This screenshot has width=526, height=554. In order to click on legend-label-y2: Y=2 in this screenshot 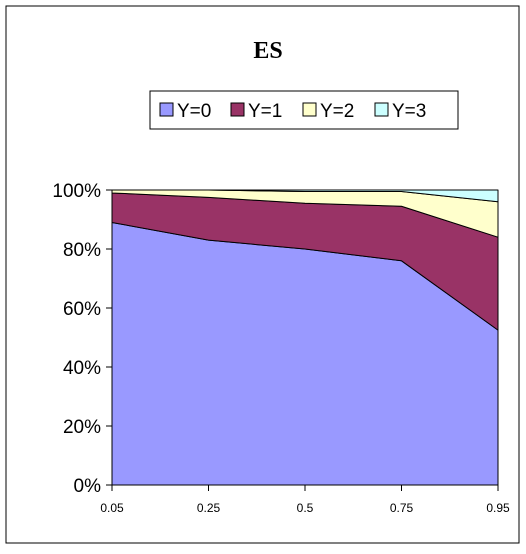, I will do `click(337, 111)`.